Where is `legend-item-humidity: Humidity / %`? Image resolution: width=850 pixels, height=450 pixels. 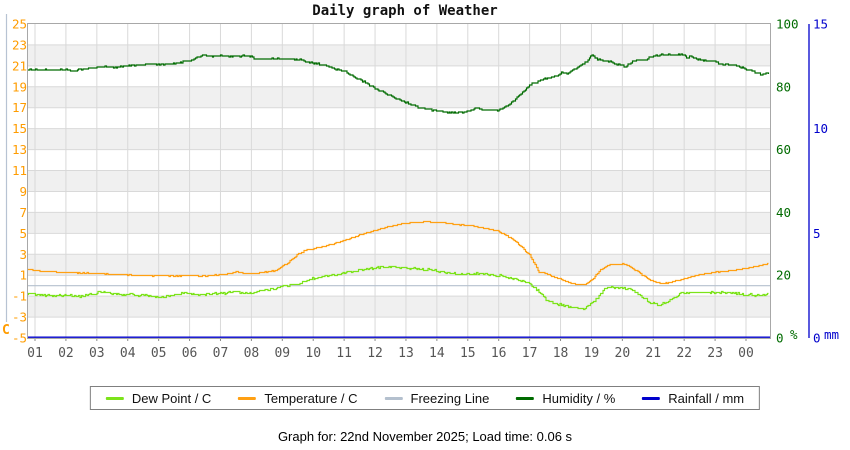
legend-item-humidity: Humidity / % is located at coordinates (565, 398).